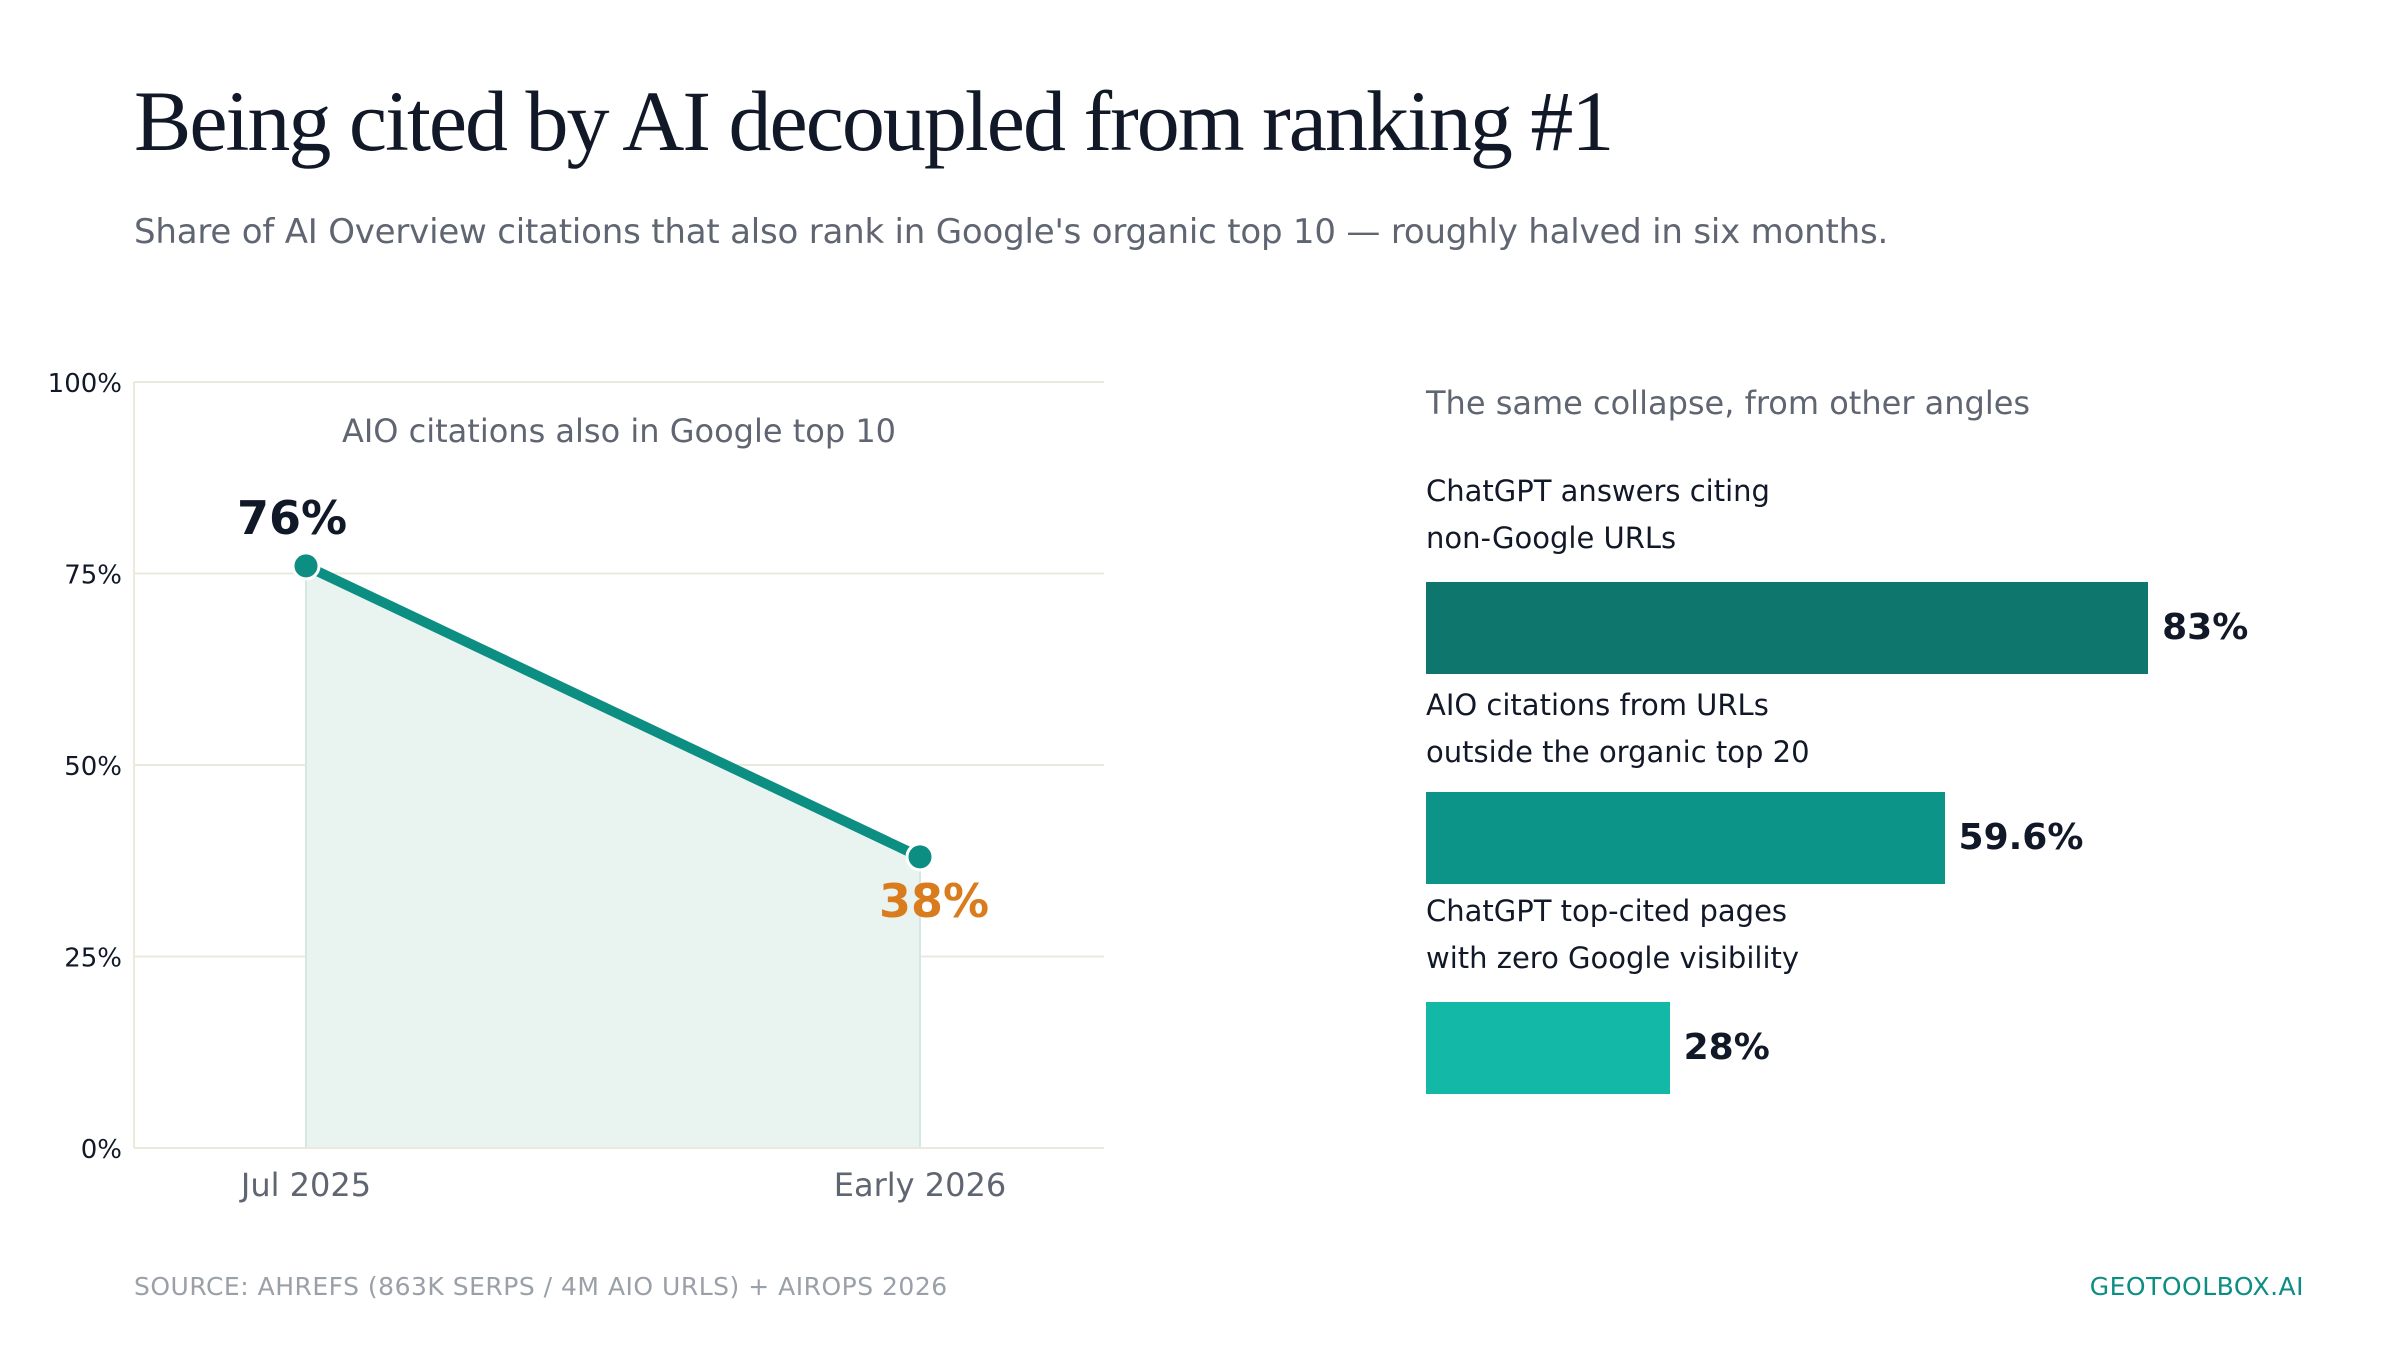 The width and height of the screenshot is (2400, 1350). Describe the element at coordinates (1598, 491) in the screenshot. I see `bar-label-line: ChatGPT answers citing` at that location.